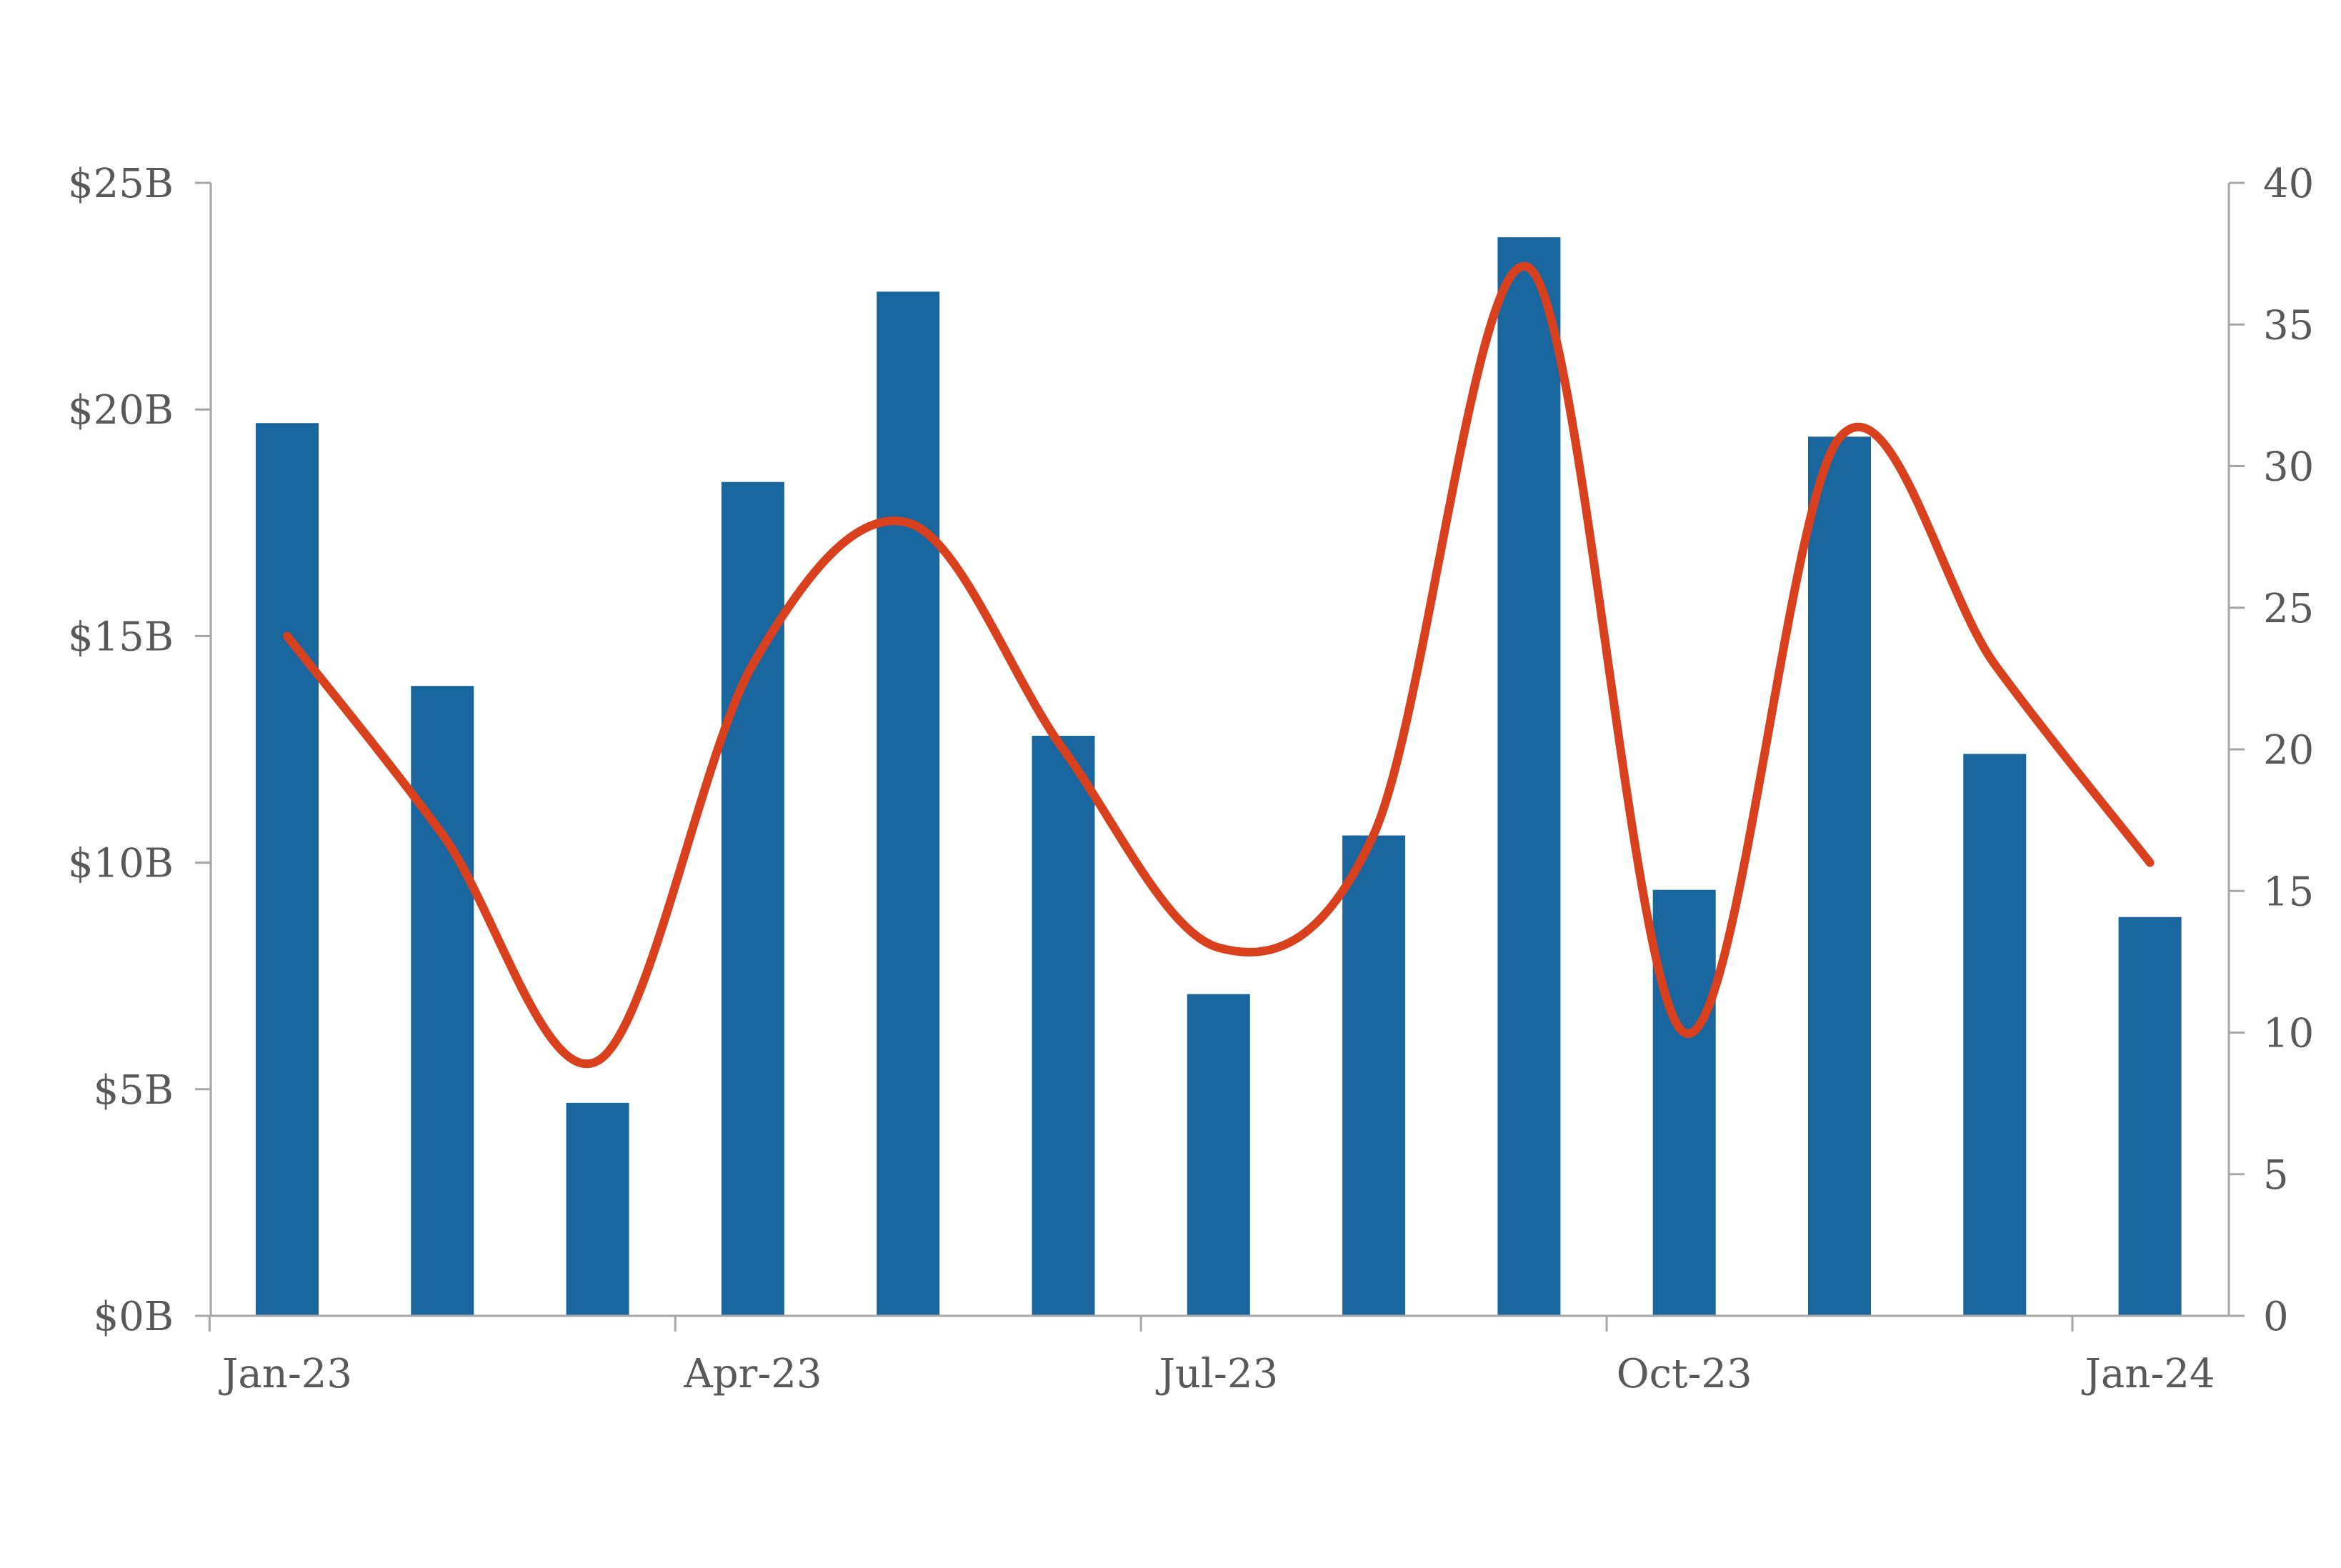 The image size is (2341, 1568). I want to click on x-tick-label: Jan-24, so click(2149, 1374).